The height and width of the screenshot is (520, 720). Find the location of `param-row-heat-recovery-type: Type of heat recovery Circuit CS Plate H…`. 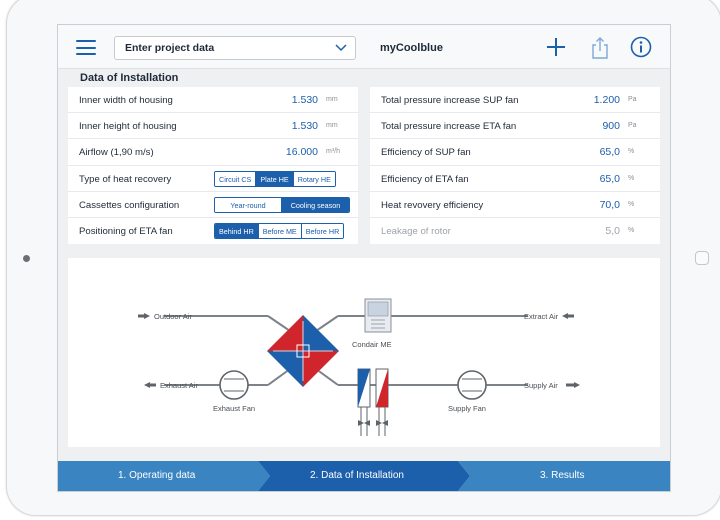

param-row-heat-recovery-type: Type of heat recovery Circuit CS Plate H… is located at coordinates (213, 179).